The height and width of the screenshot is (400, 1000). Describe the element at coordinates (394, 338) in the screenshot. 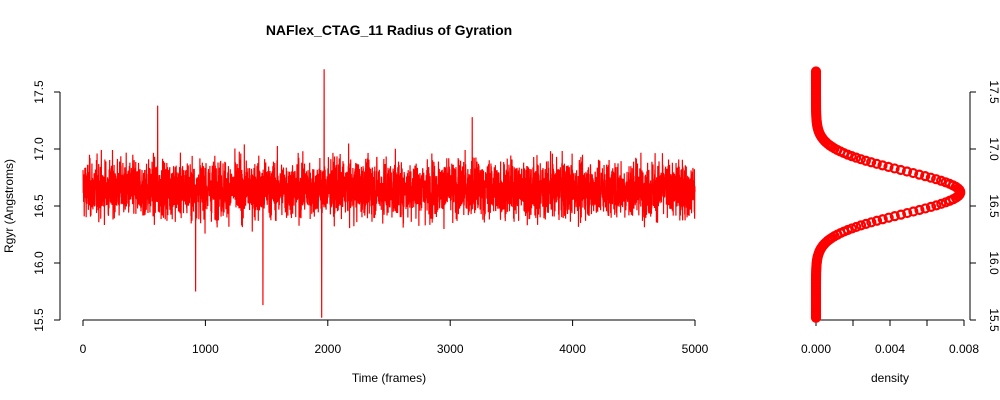

I see `x-axis-ticks: 0 1000 2000 3000 4000 5000` at that location.